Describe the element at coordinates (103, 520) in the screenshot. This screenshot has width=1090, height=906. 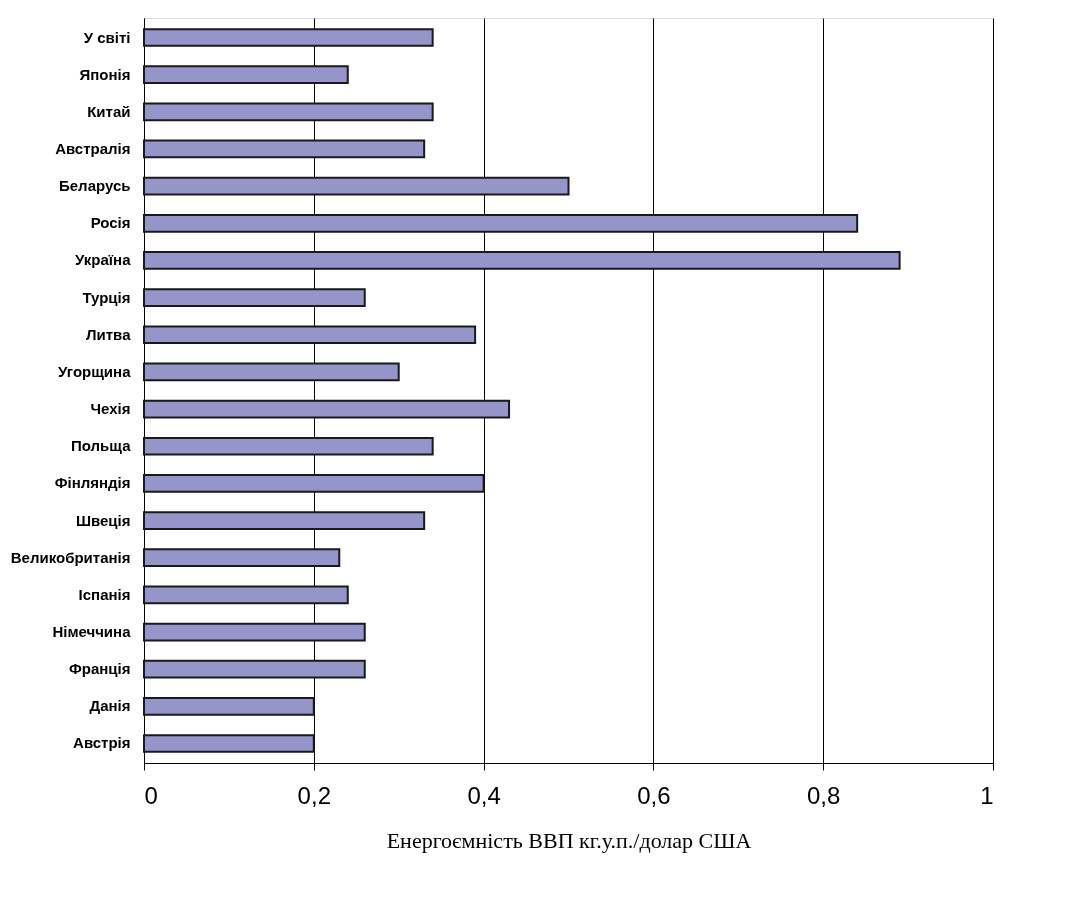
I see `y-tick-label: Швеція` at that location.